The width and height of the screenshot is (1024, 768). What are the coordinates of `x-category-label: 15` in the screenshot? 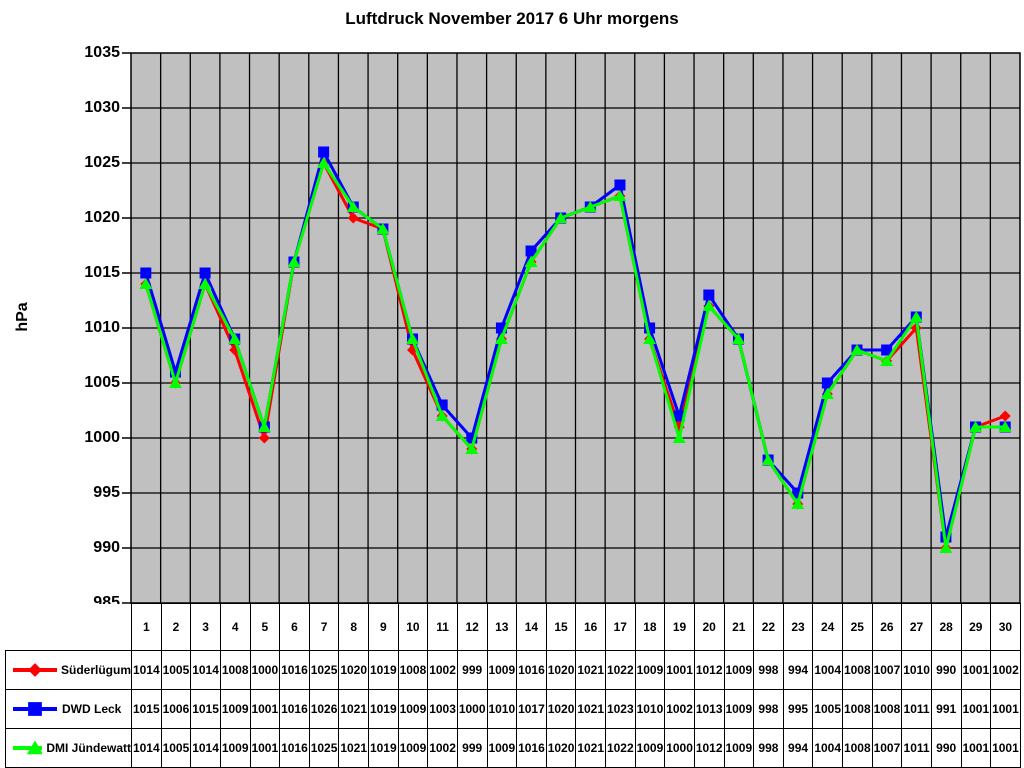 It's located at (561, 627).